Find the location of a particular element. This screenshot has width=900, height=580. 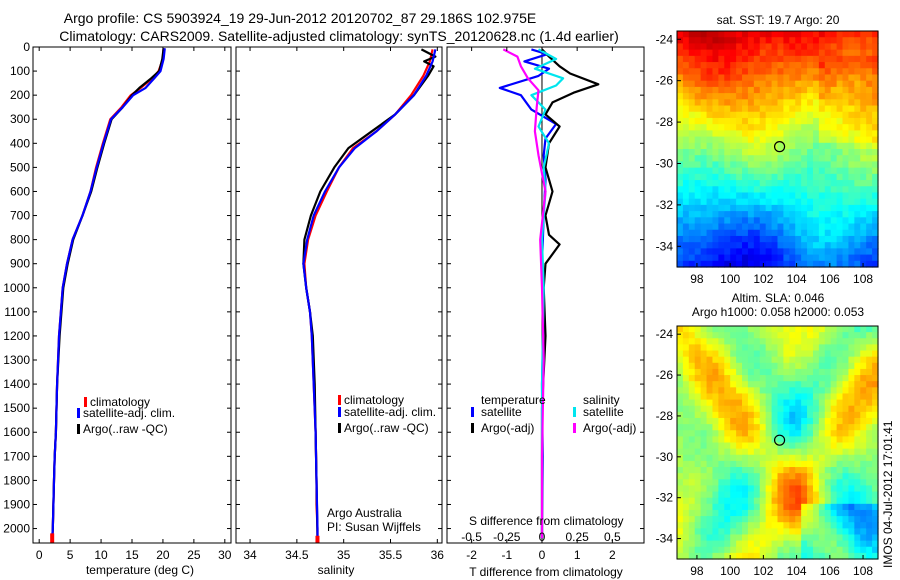

series-line-climatology is located at coordinates (108, 295).